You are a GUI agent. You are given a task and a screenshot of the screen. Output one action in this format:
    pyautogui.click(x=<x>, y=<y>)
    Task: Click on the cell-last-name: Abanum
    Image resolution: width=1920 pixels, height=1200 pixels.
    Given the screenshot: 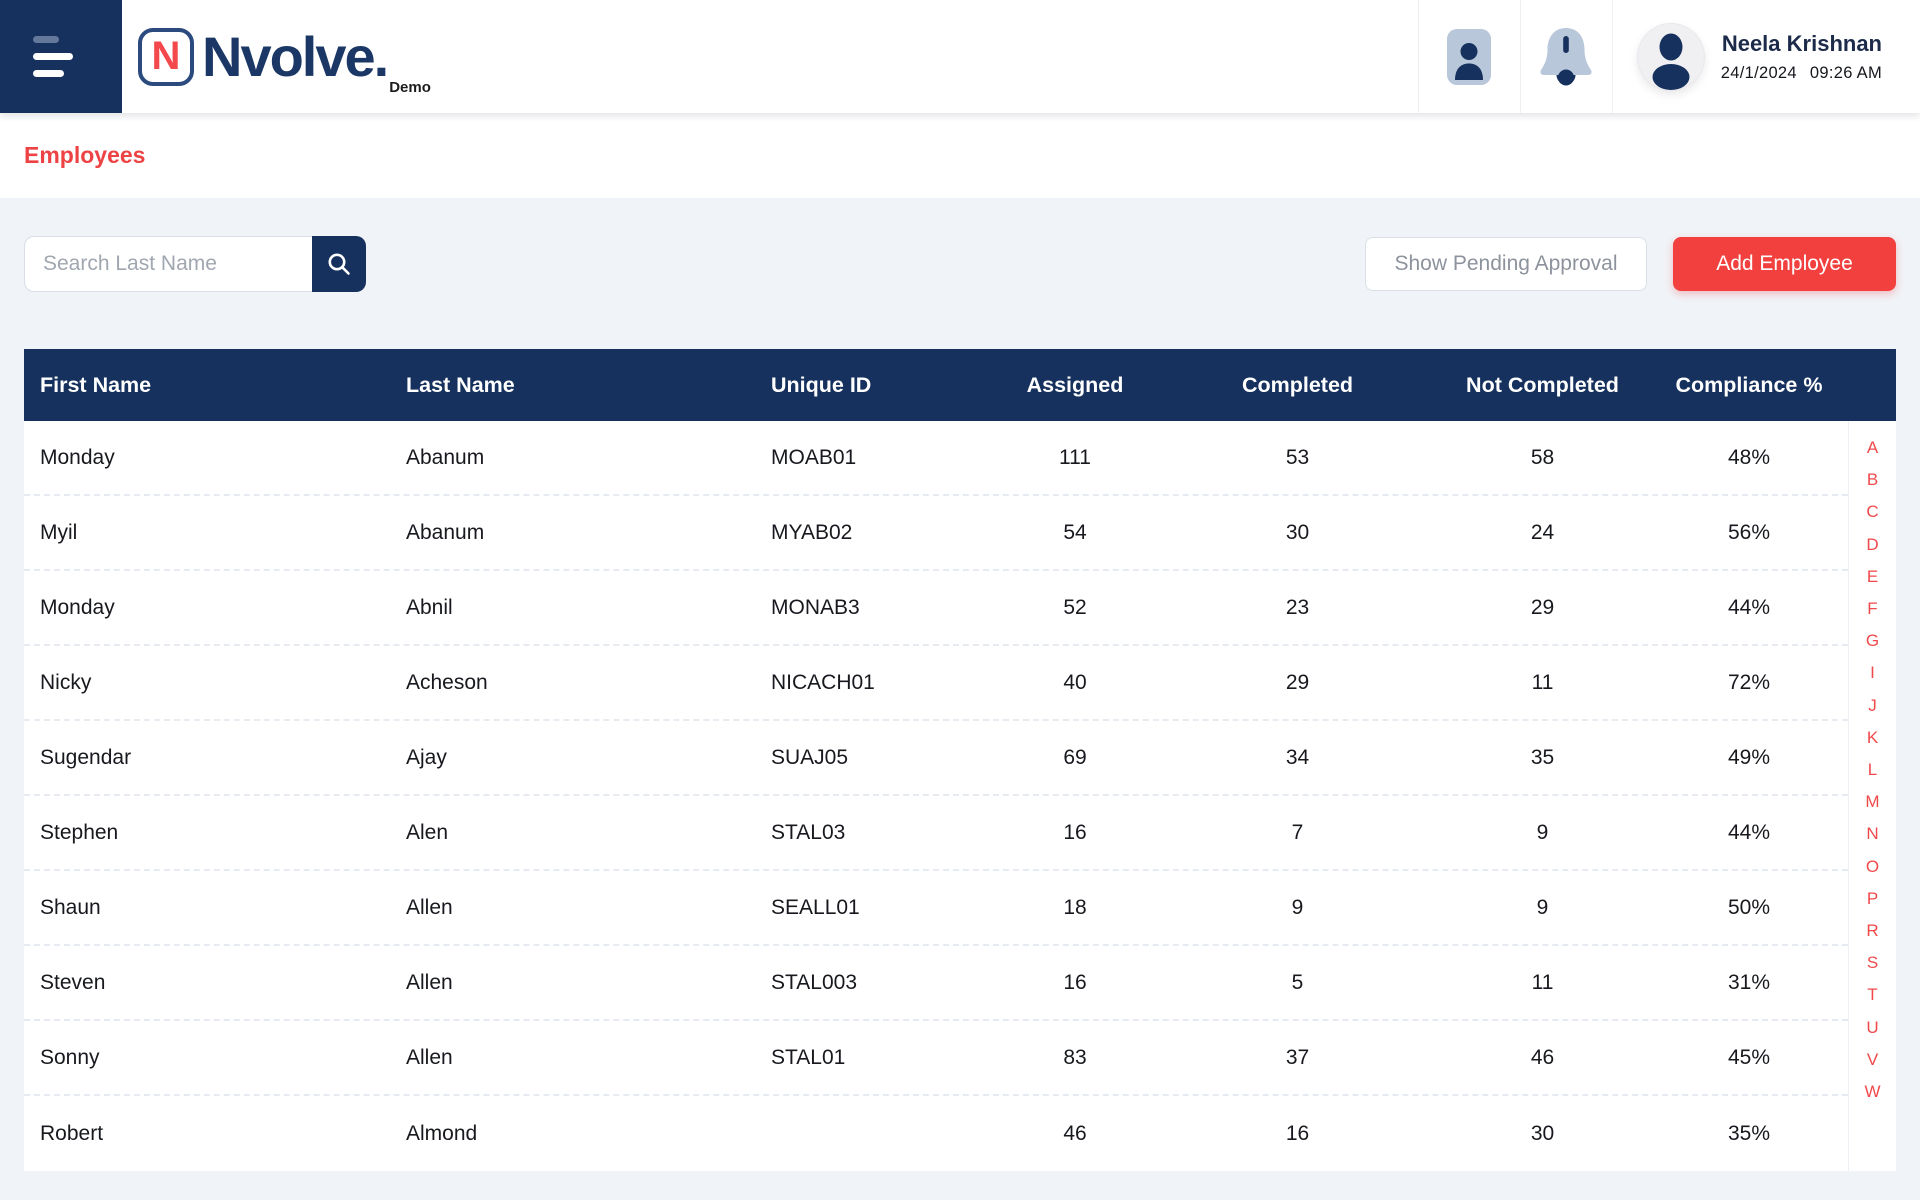 What is the action you would take?
    pyautogui.click(x=445, y=532)
    